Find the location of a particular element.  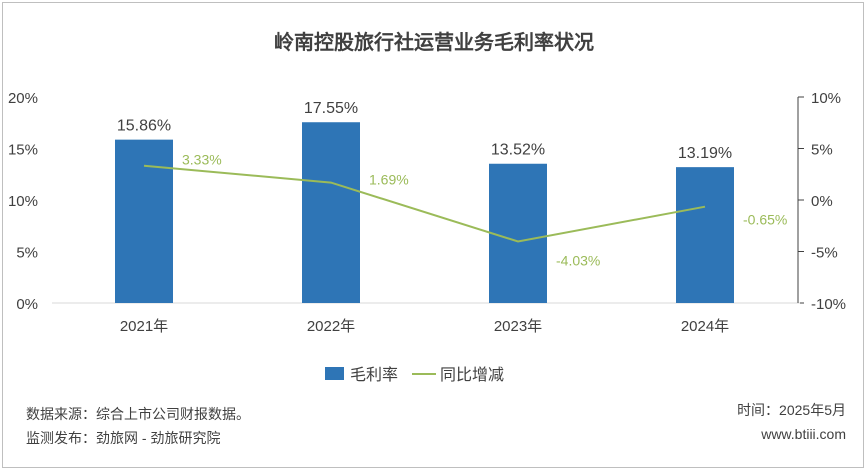

category-label: 2024年 is located at coordinates (705, 326).